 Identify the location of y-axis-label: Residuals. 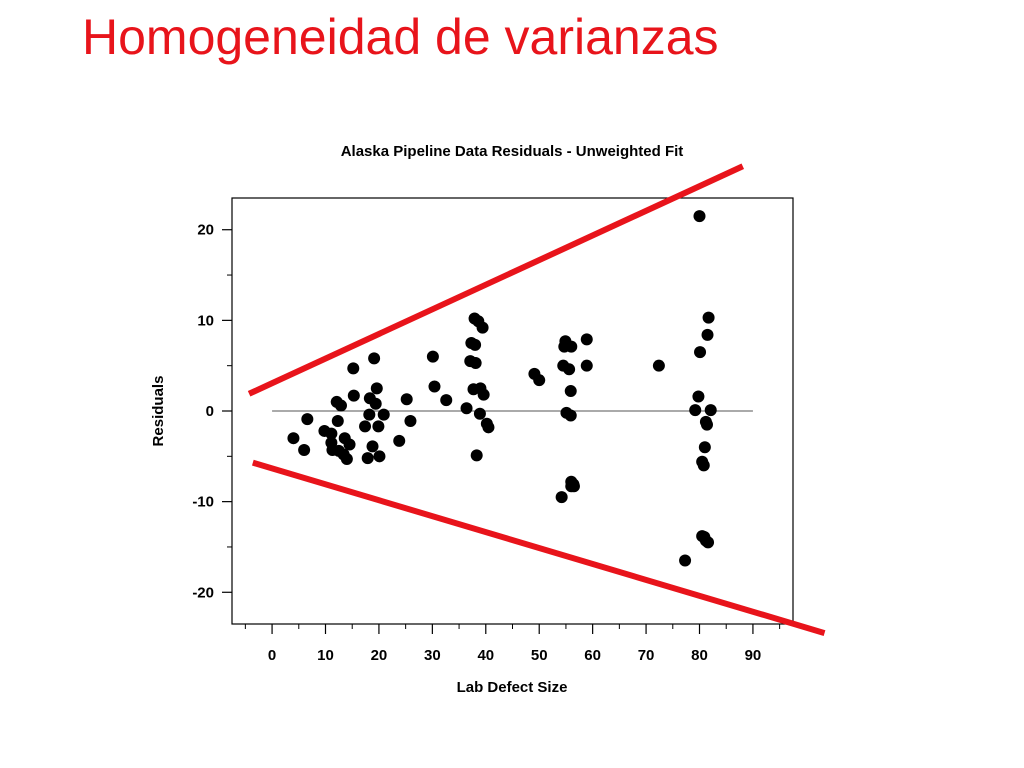
(158, 411).